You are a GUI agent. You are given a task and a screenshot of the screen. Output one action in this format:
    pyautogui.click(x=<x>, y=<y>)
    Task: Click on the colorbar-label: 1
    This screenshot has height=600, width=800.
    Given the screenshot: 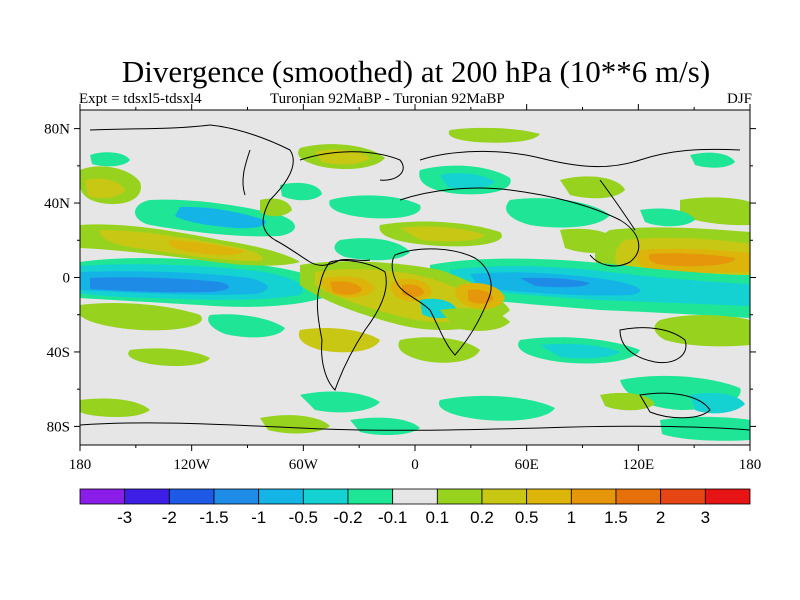 What is the action you would take?
    pyautogui.click(x=571, y=517)
    